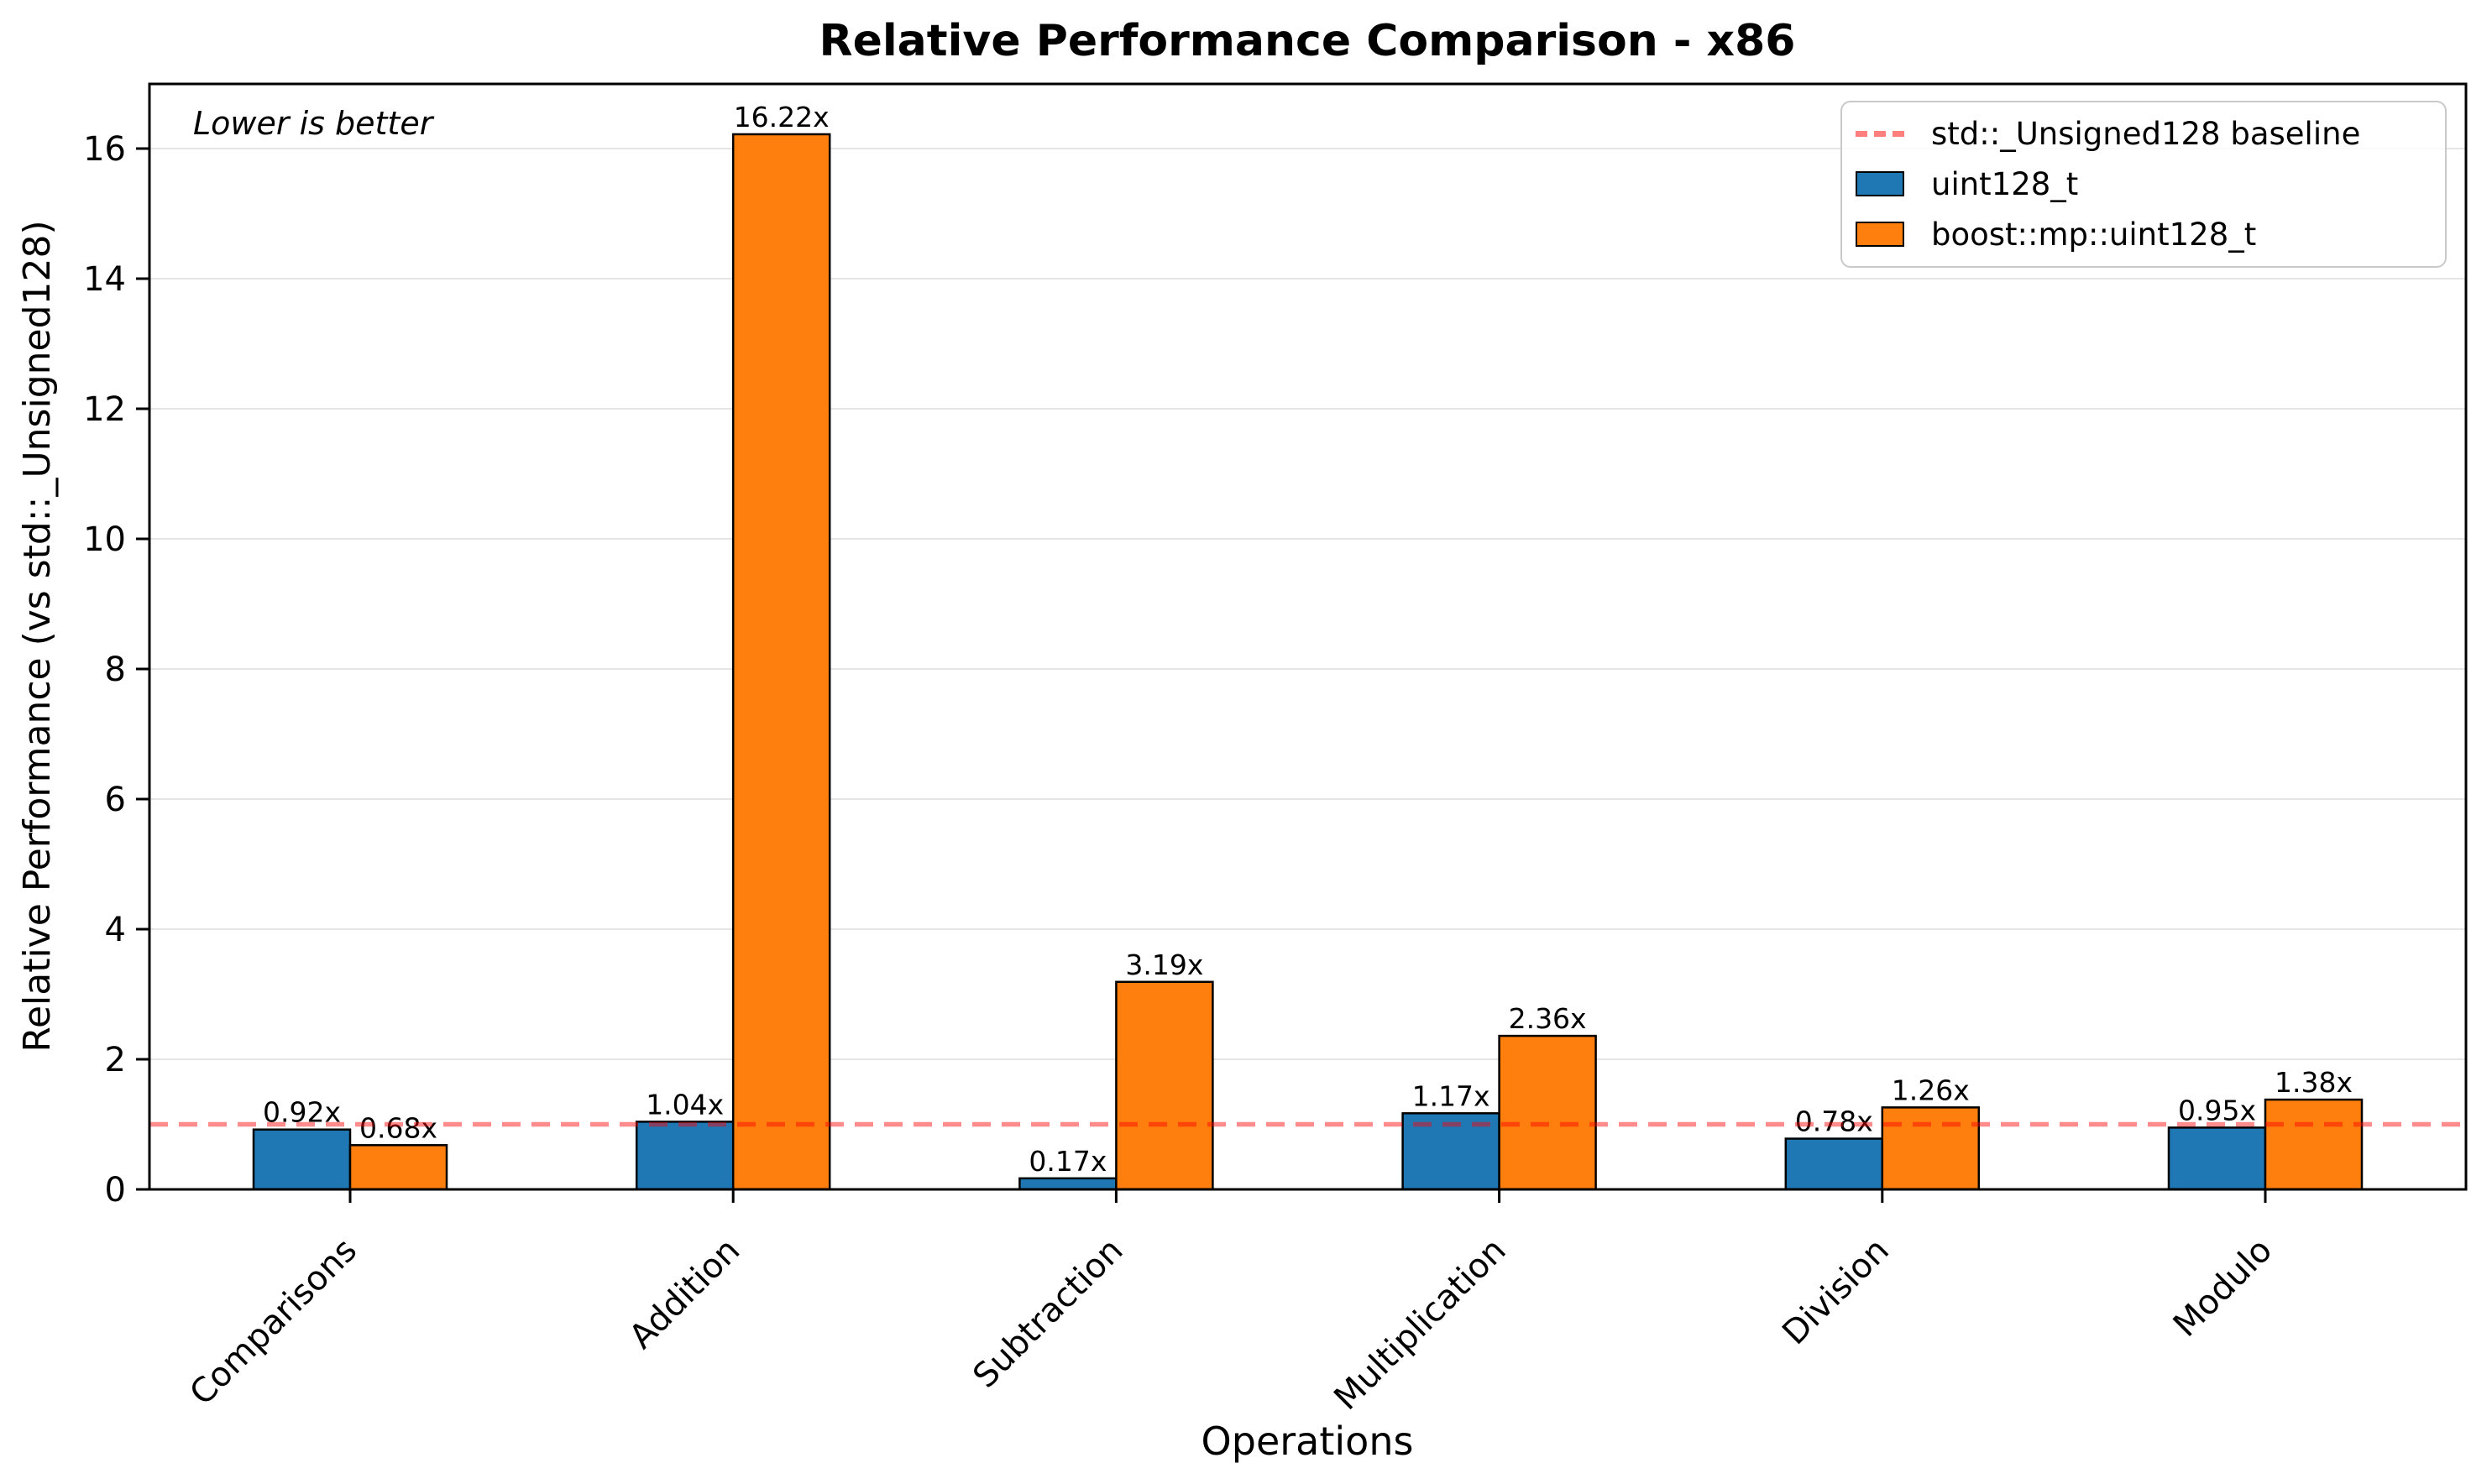  What do you see at coordinates (104, 279) in the screenshot?
I see `y-tick-label: 14` at bounding box center [104, 279].